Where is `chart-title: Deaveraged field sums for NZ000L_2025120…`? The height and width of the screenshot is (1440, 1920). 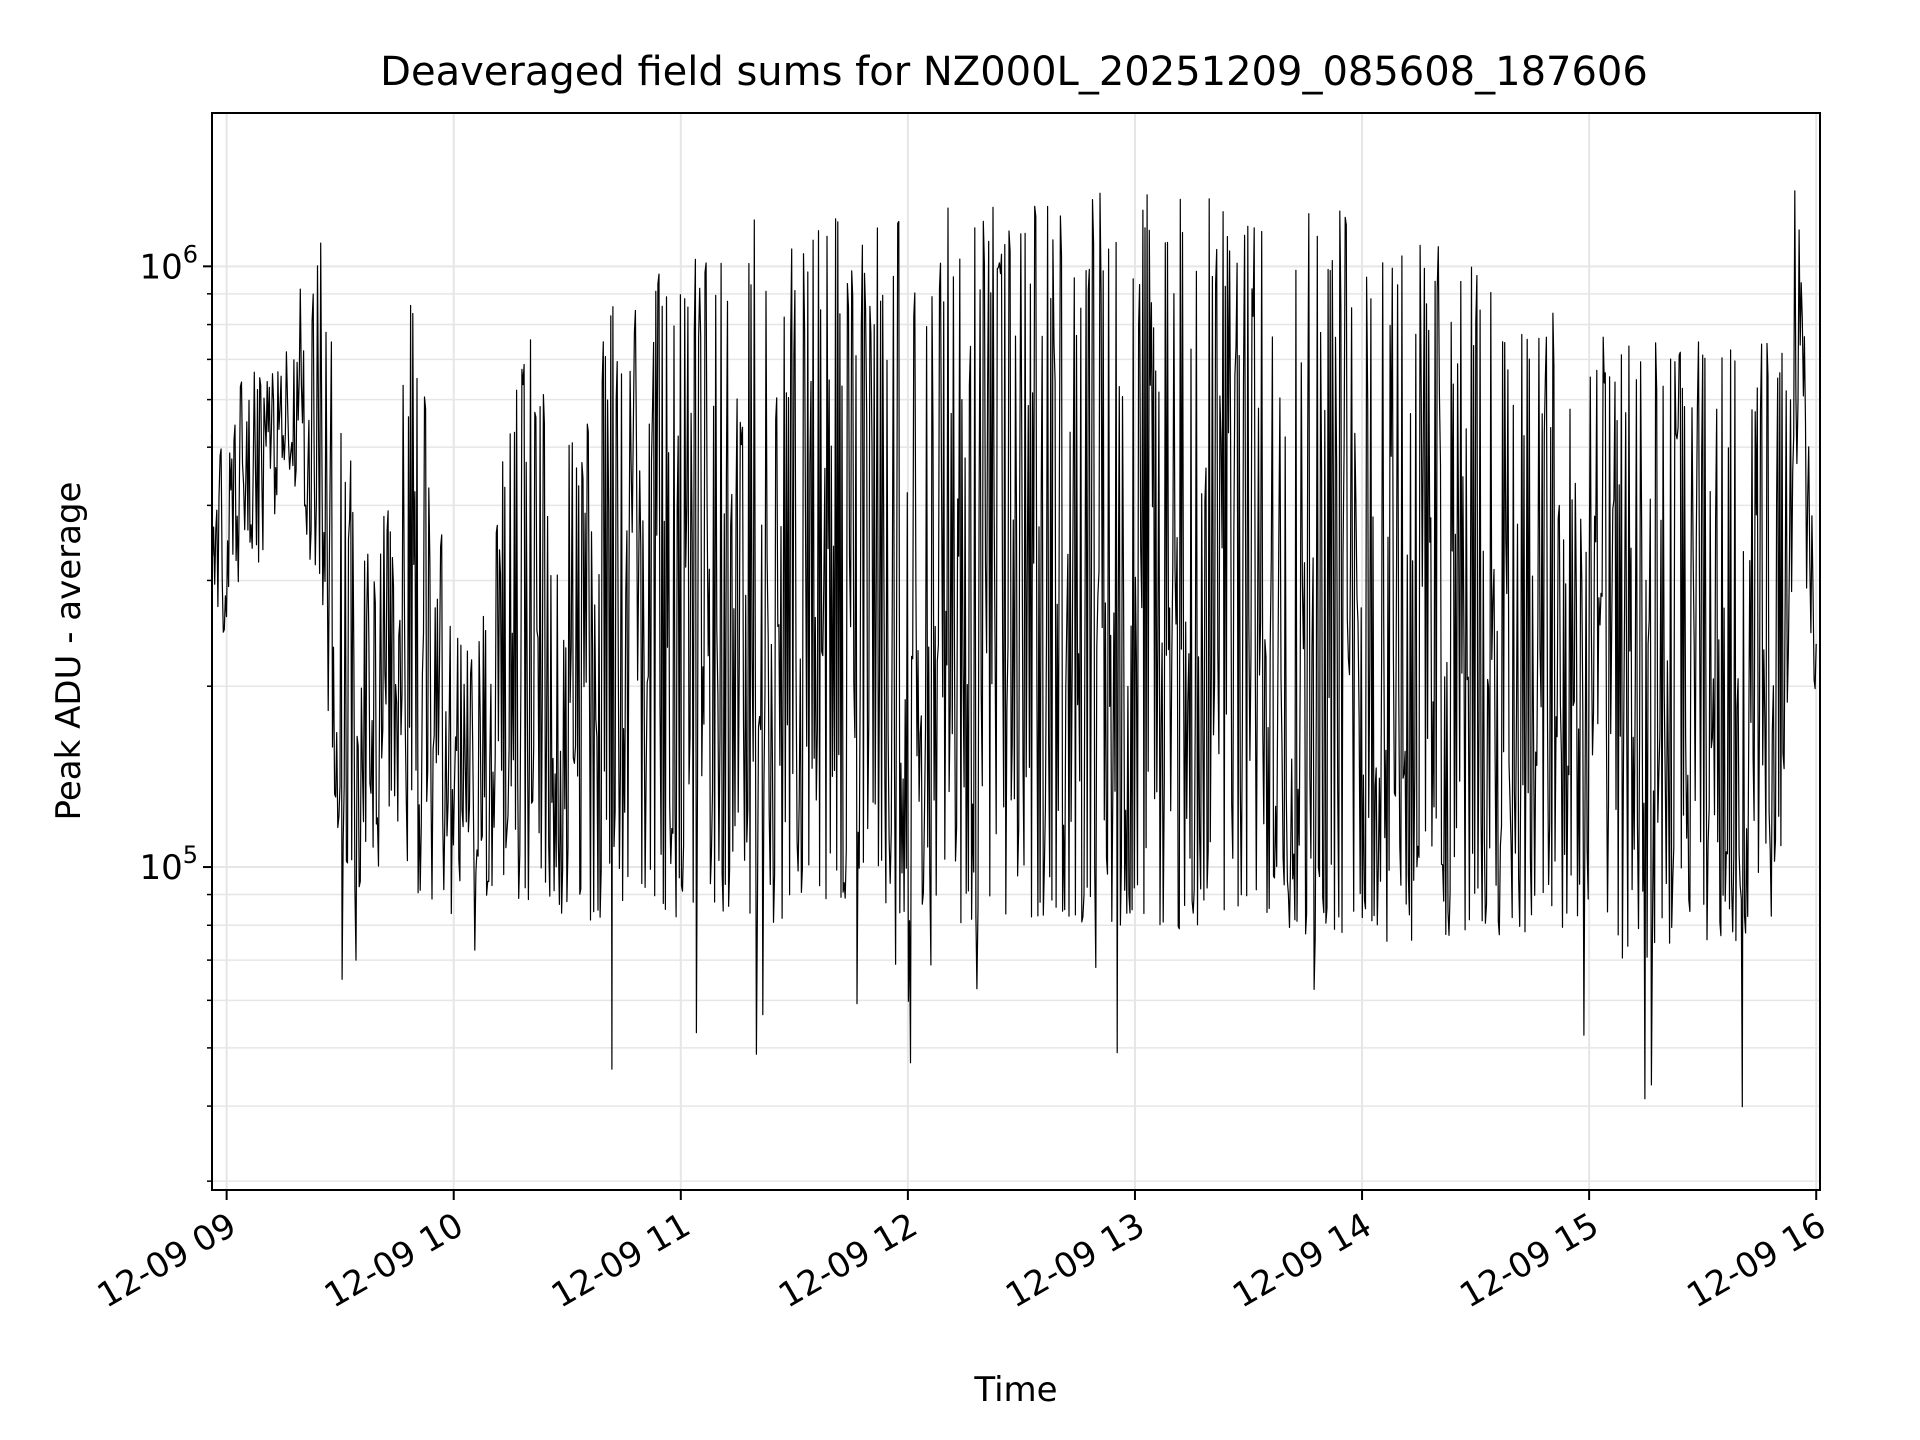
chart-title: Deaveraged field sums for NZ000L_2025120… is located at coordinates (1014, 72).